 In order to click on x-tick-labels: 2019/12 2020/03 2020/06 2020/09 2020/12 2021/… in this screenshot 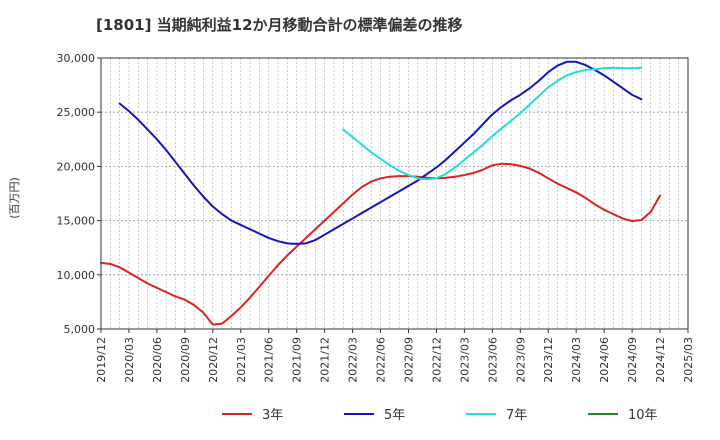, I will do `click(395, 356)`.